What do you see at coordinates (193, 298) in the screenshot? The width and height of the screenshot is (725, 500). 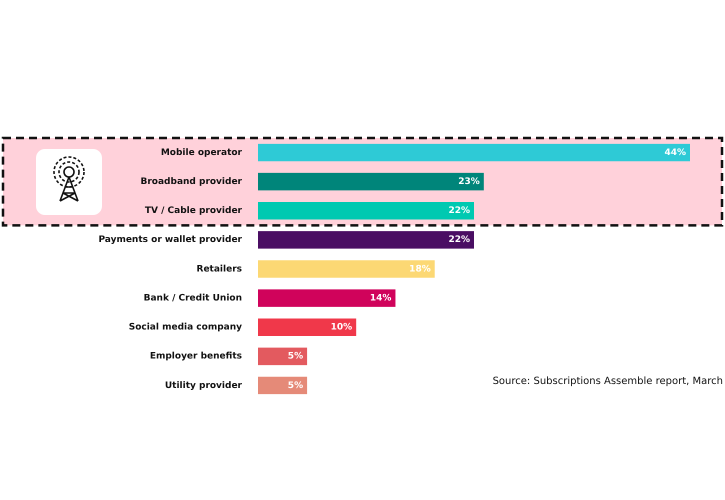 I see `y-tick-label: Bank / Credit Union` at bounding box center [193, 298].